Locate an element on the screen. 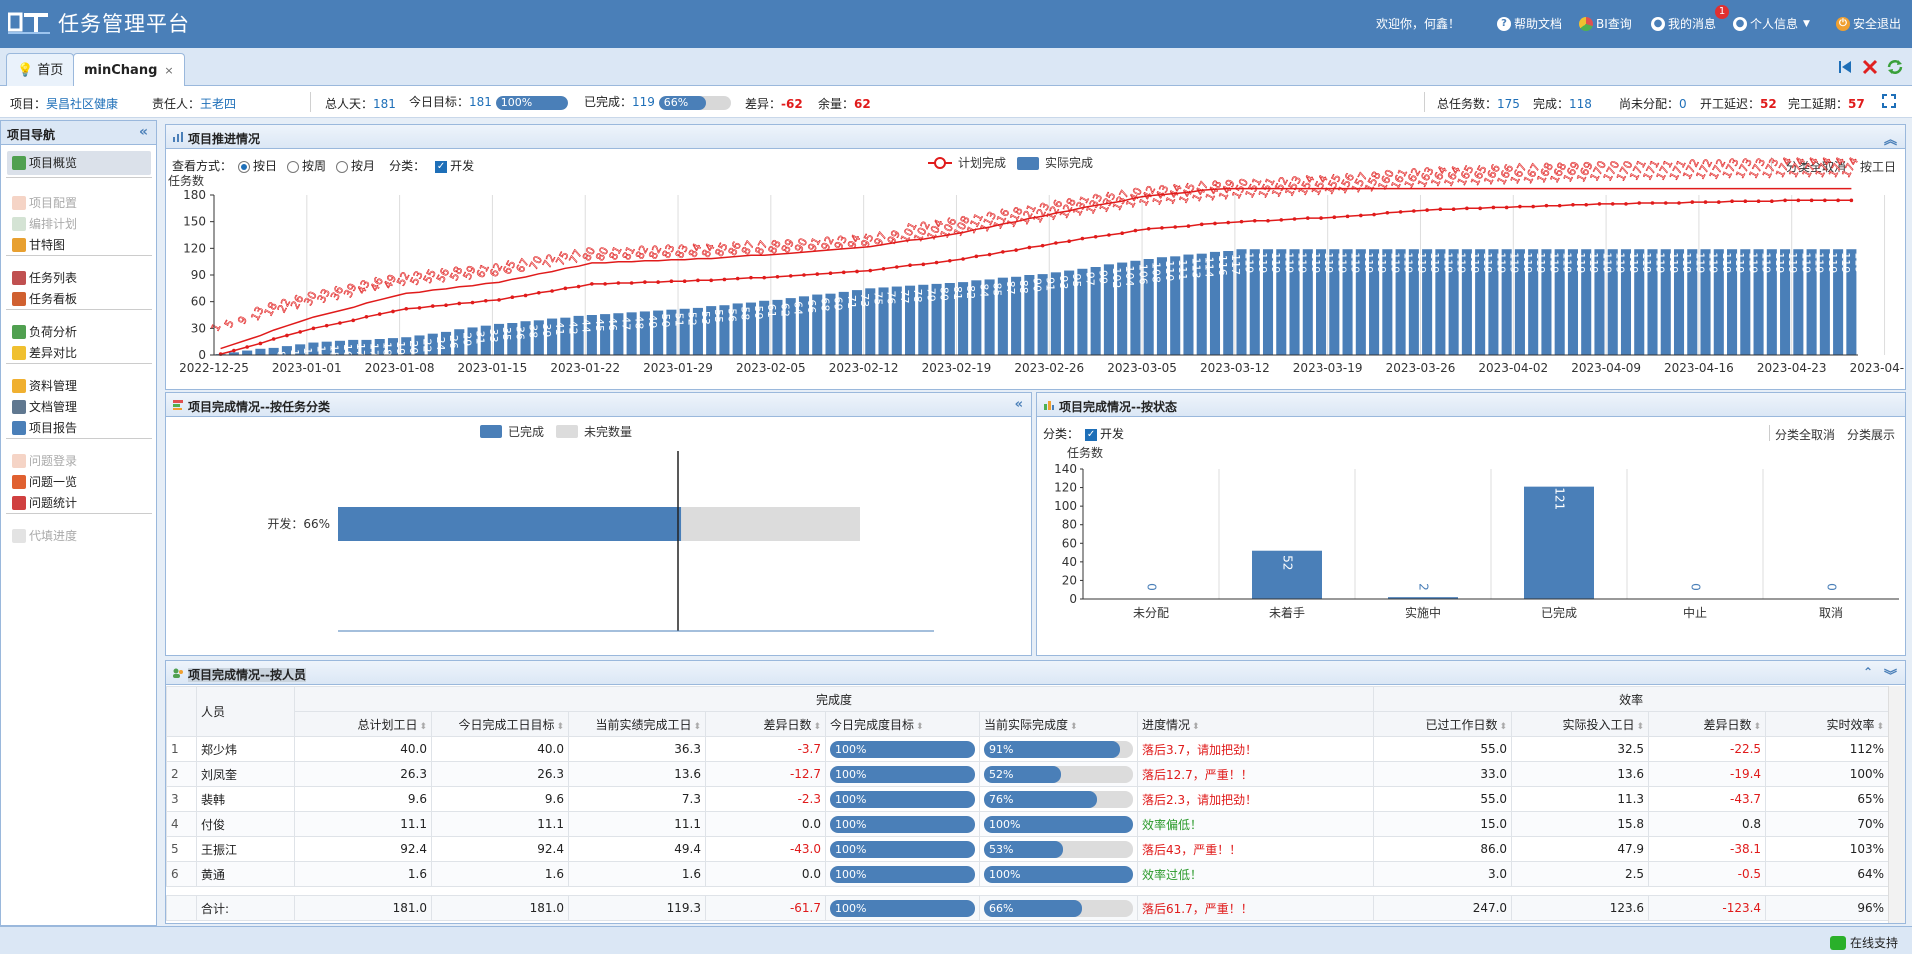  target-pct-cell: 100% is located at coordinates (902, 749).